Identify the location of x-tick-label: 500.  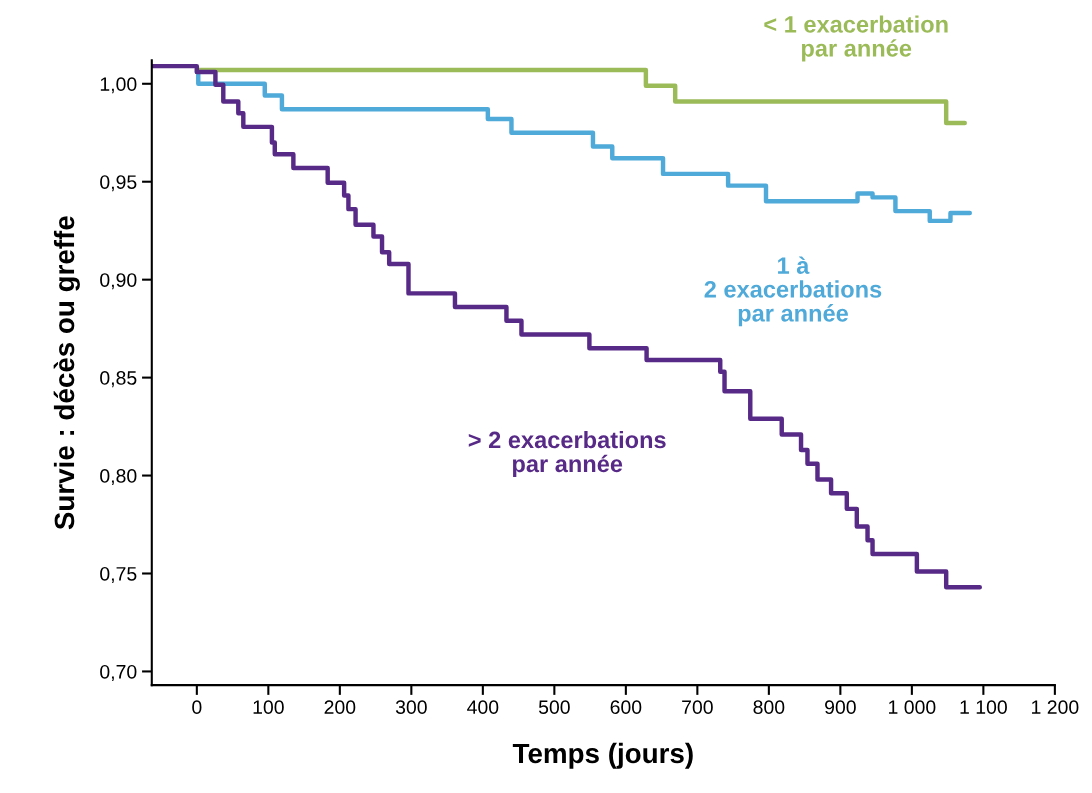
(554, 707).